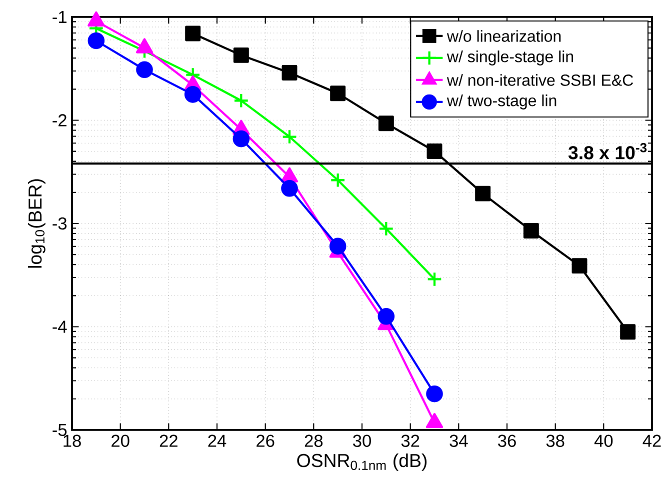  I want to click on y-tick-label: -1, so click(59, 17).